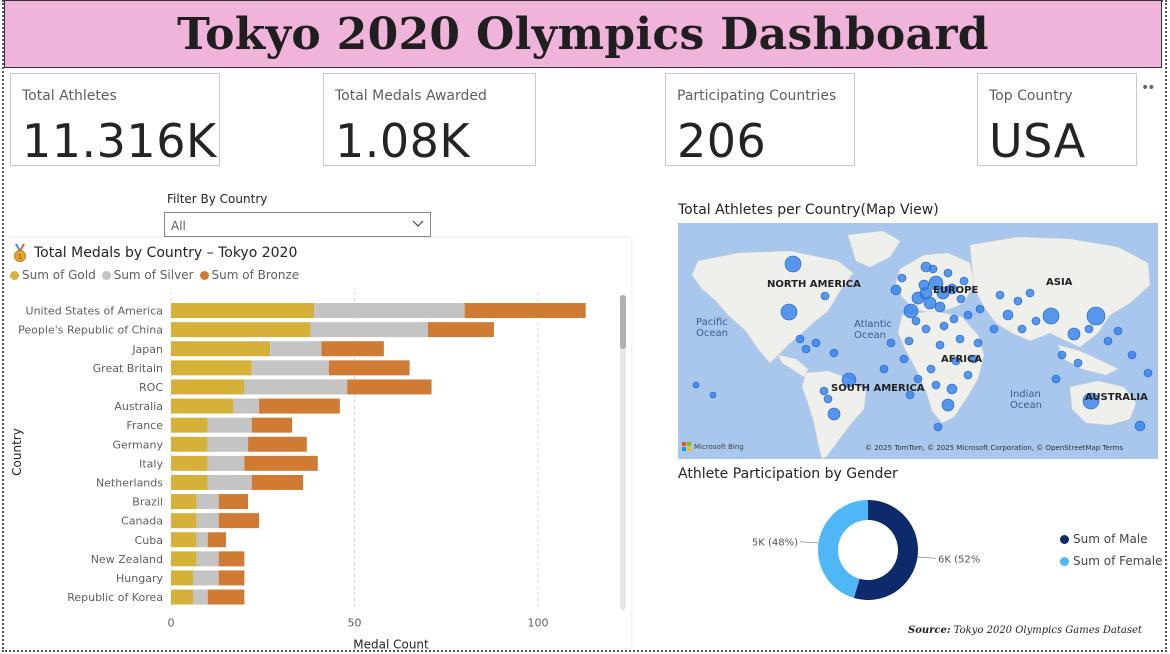  Describe the element at coordinates (1059, 282) in the screenshot. I see `map-label-asia: ASIA` at that location.